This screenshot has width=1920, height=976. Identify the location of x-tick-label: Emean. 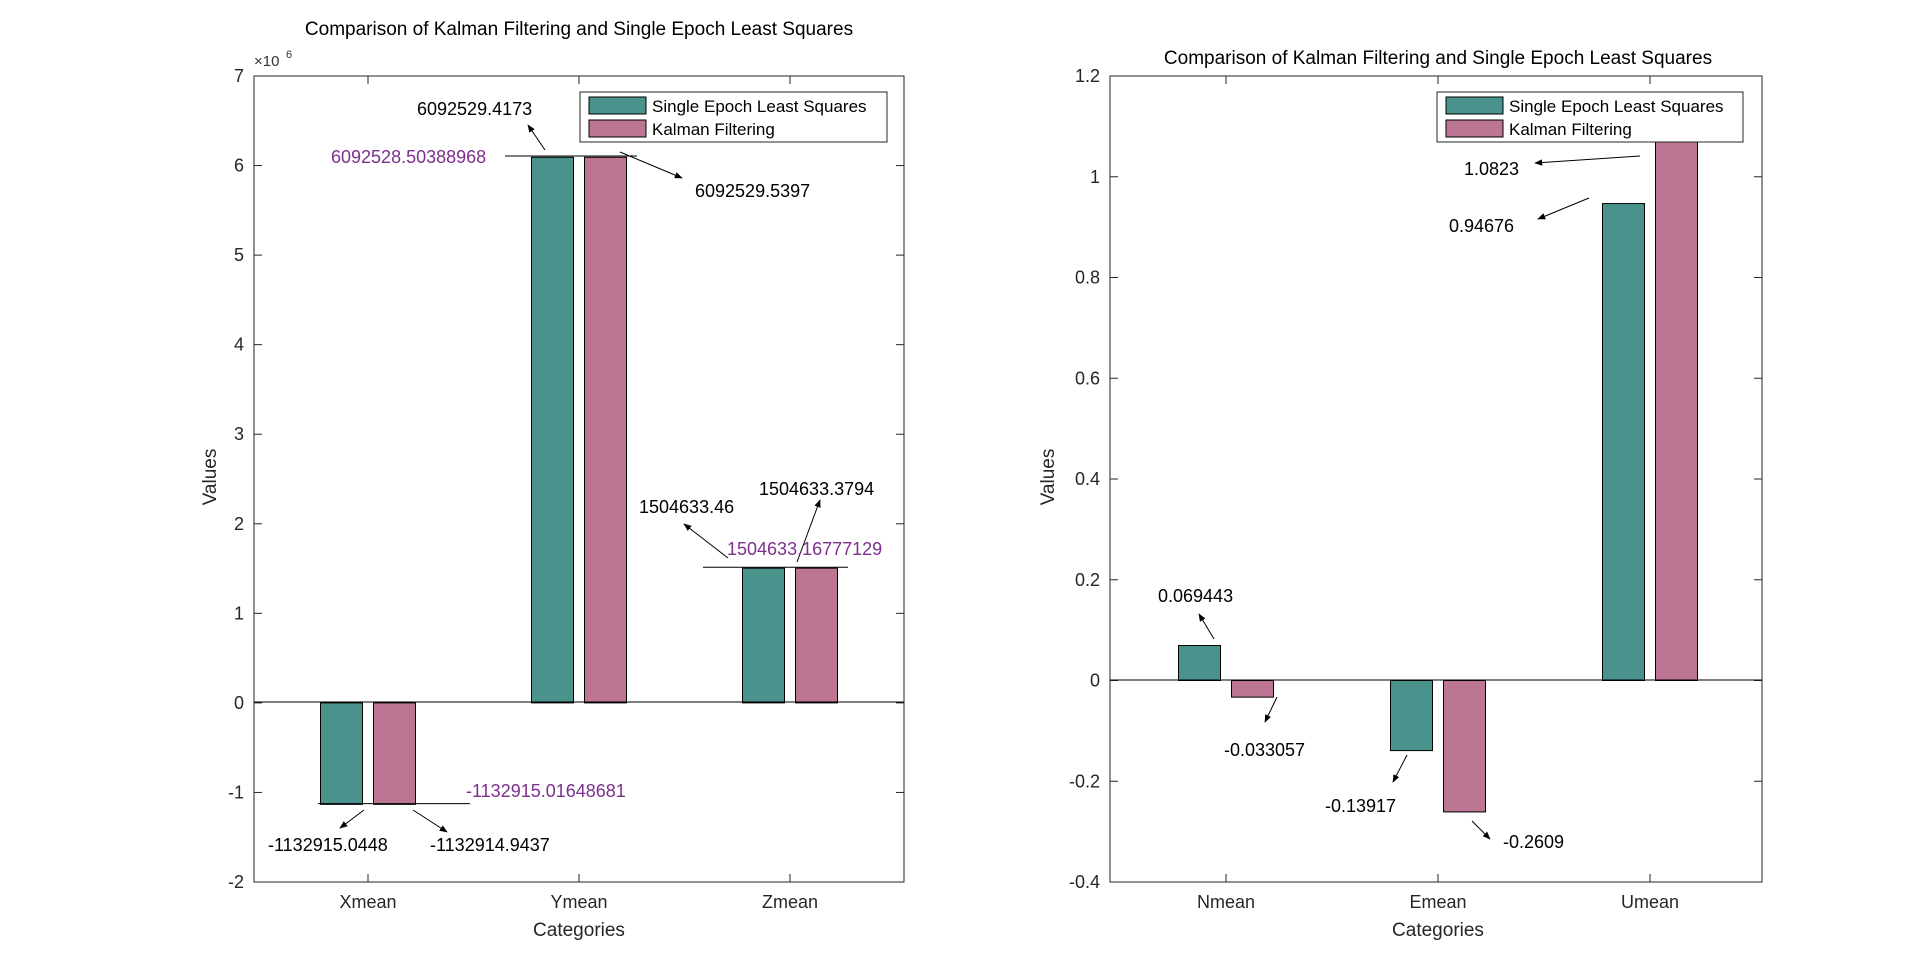
(1437, 902).